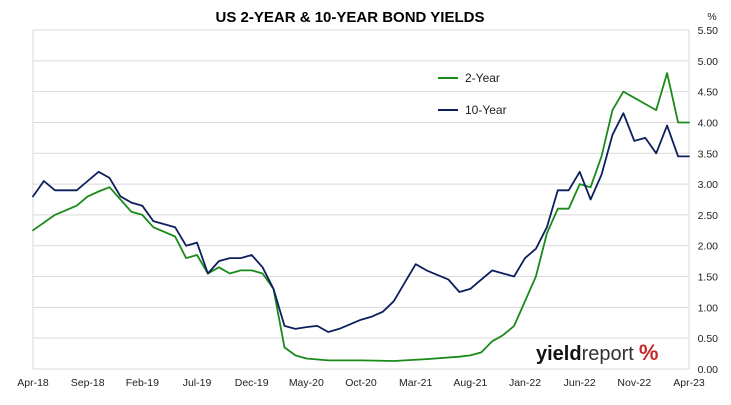 This screenshot has width=731, height=405. What do you see at coordinates (33, 383) in the screenshot?
I see `x-tick-label: Apr-18` at bounding box center [33, 383].